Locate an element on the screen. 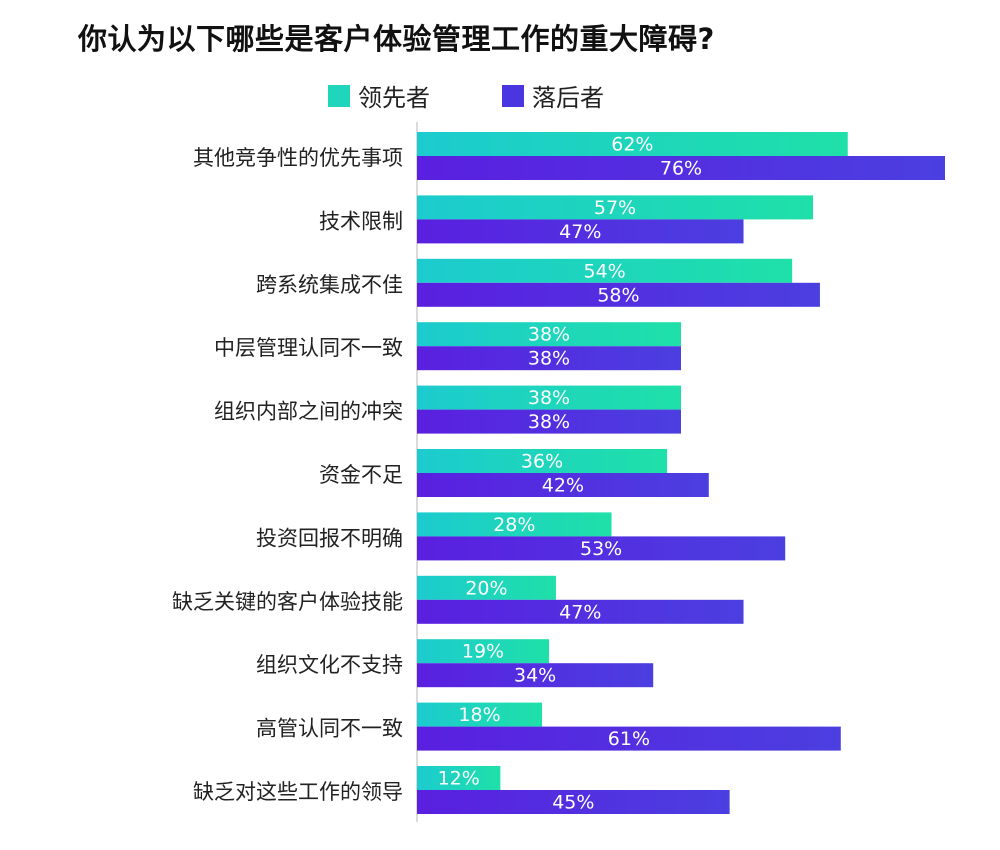  data-label-leaders: 20% is located at coordinates (486, 588).